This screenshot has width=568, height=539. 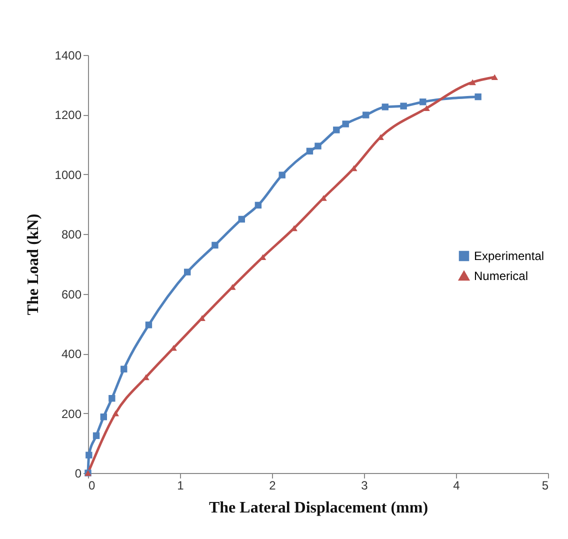 I want to click on y-tick-label: 1000, so click(x=68, y=175).